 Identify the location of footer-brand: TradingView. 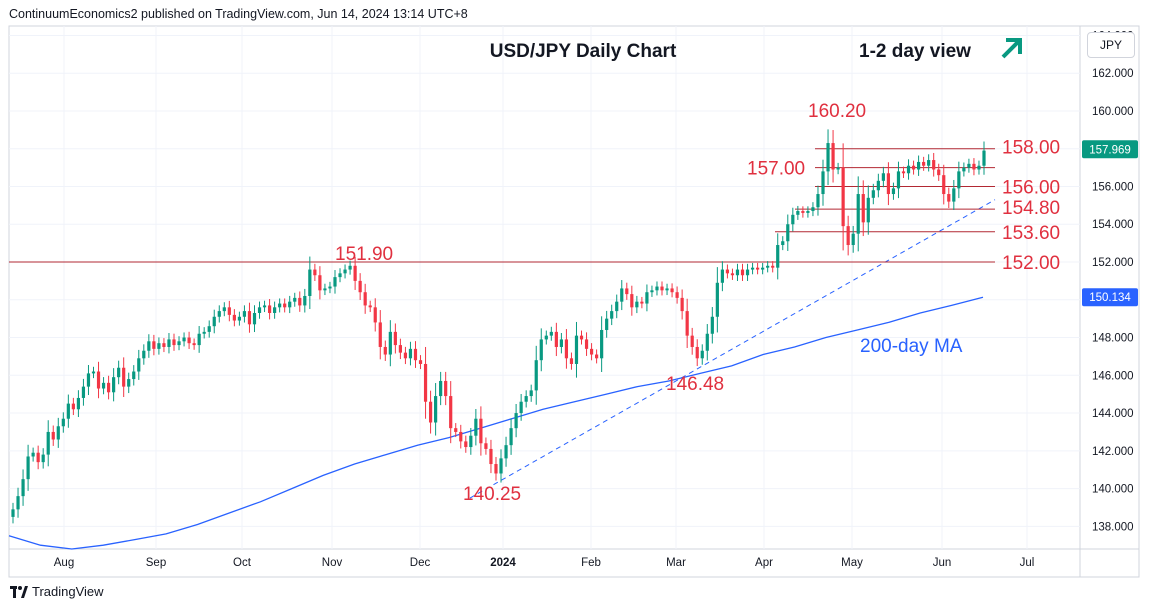
(68, 591).